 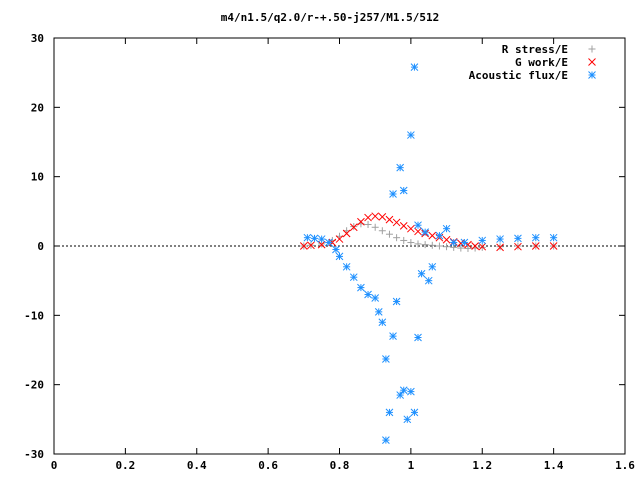 I want to click on series-g-work-e, so click(x=428, y=232).